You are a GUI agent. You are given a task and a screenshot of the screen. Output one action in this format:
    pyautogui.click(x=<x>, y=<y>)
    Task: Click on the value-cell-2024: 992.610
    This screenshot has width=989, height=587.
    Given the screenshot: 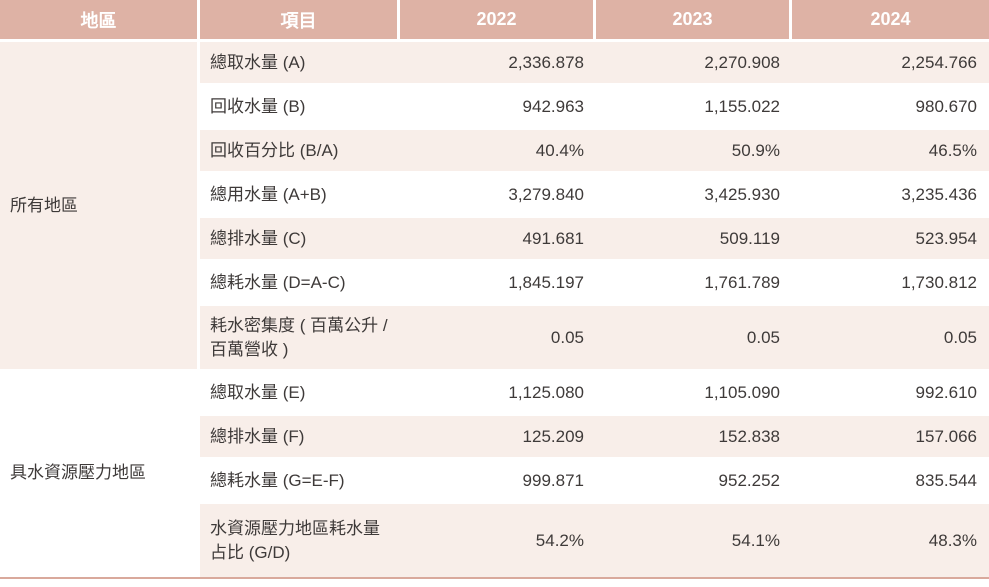 What is the action you would take?
    pyautogui.click(x=890, y=394)
    